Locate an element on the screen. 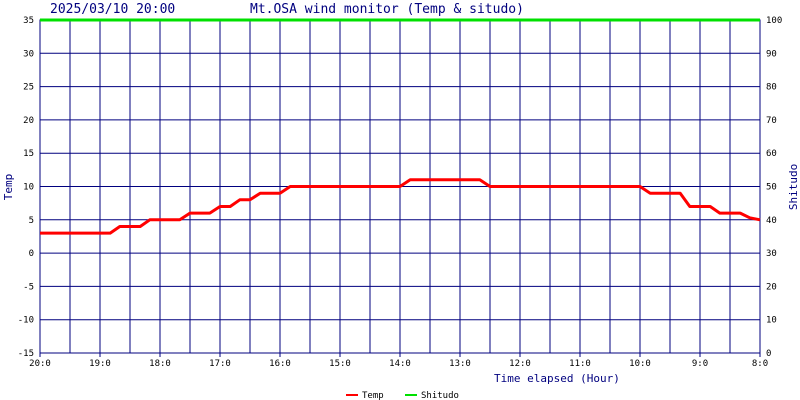 This screenshot has height=400, width=800. y2-tick-label: 70 is located at coordinates (771, 121).